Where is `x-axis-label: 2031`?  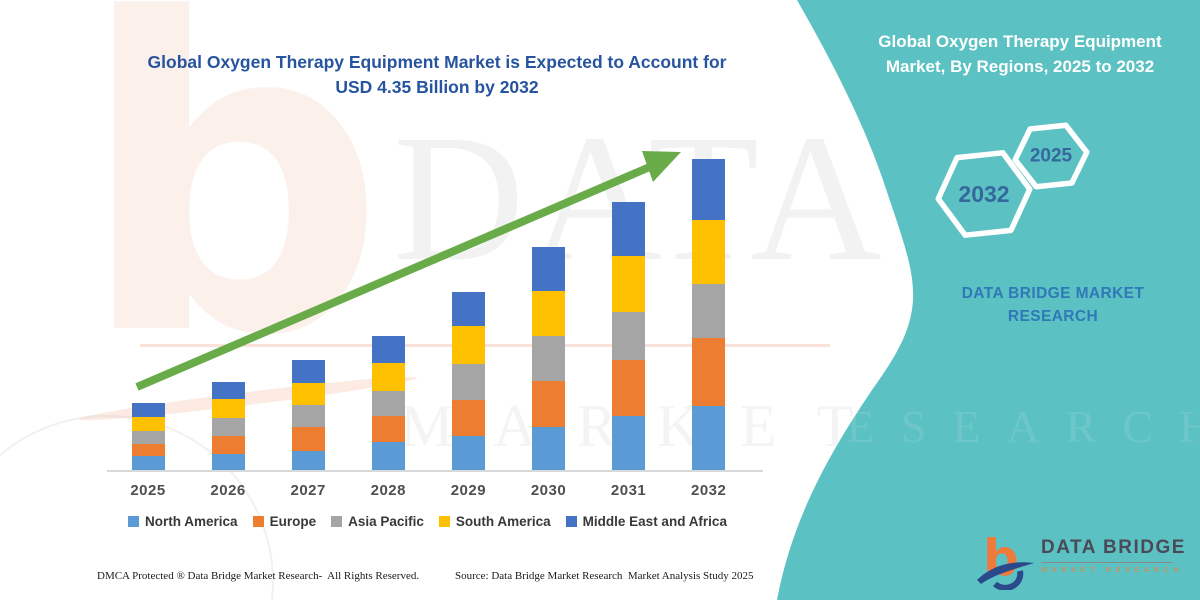
x-axis-label: 2031 is located at coordinates (628, 490).